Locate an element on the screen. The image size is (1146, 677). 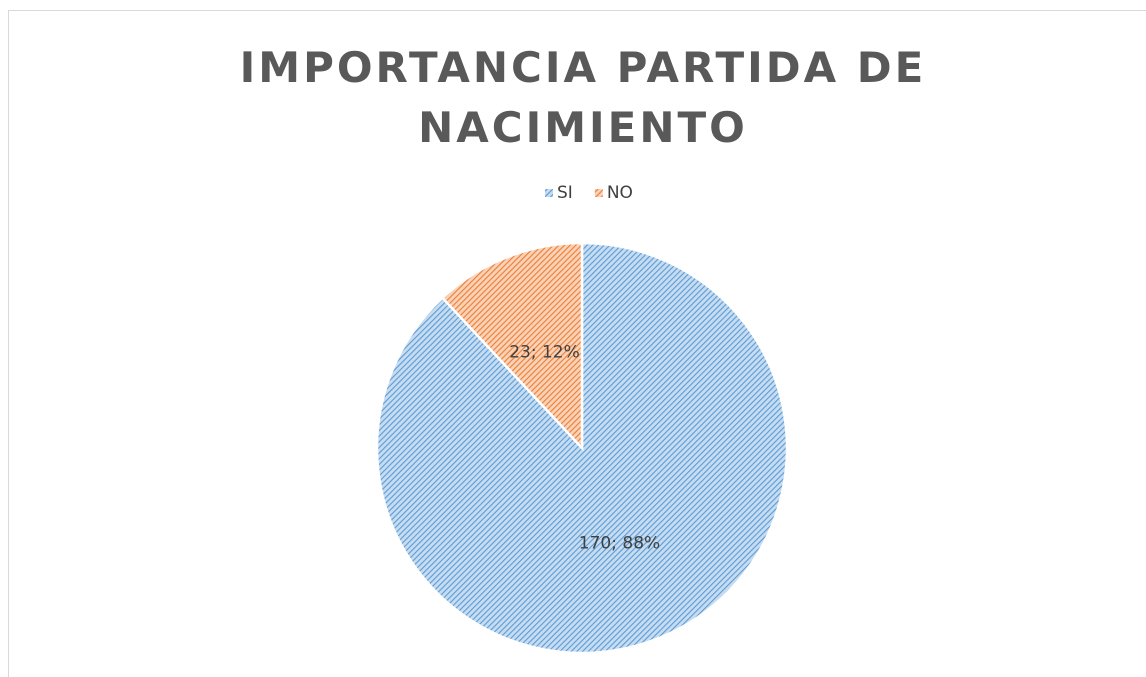
legend-label: SI is located at coordinates (565, 193).